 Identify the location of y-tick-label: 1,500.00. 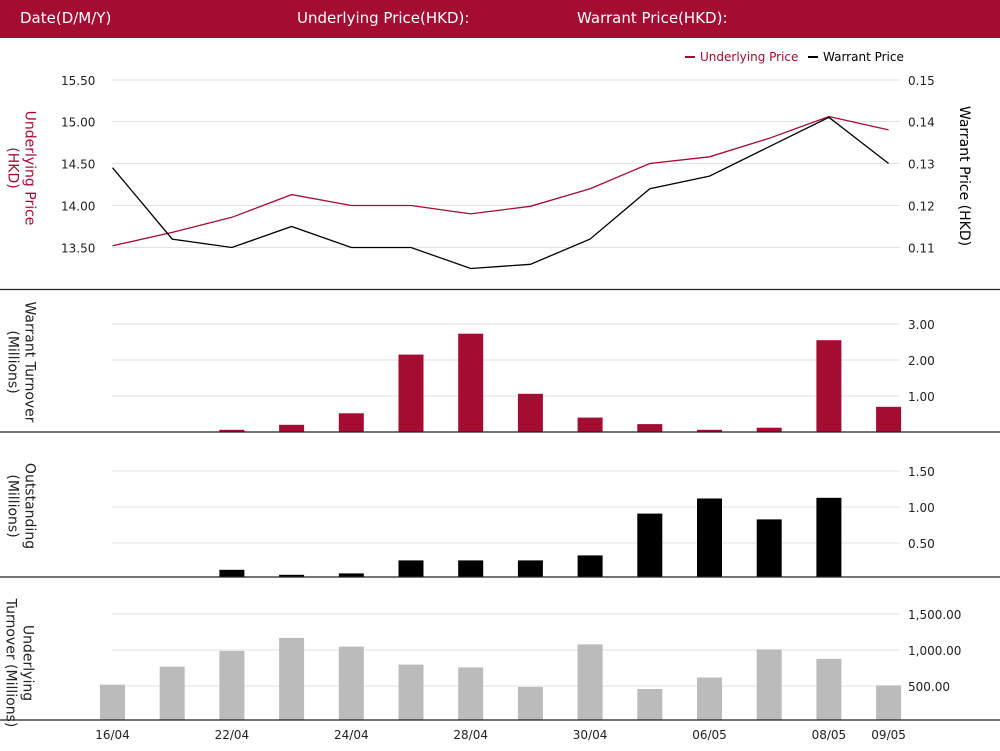
(934, 615).